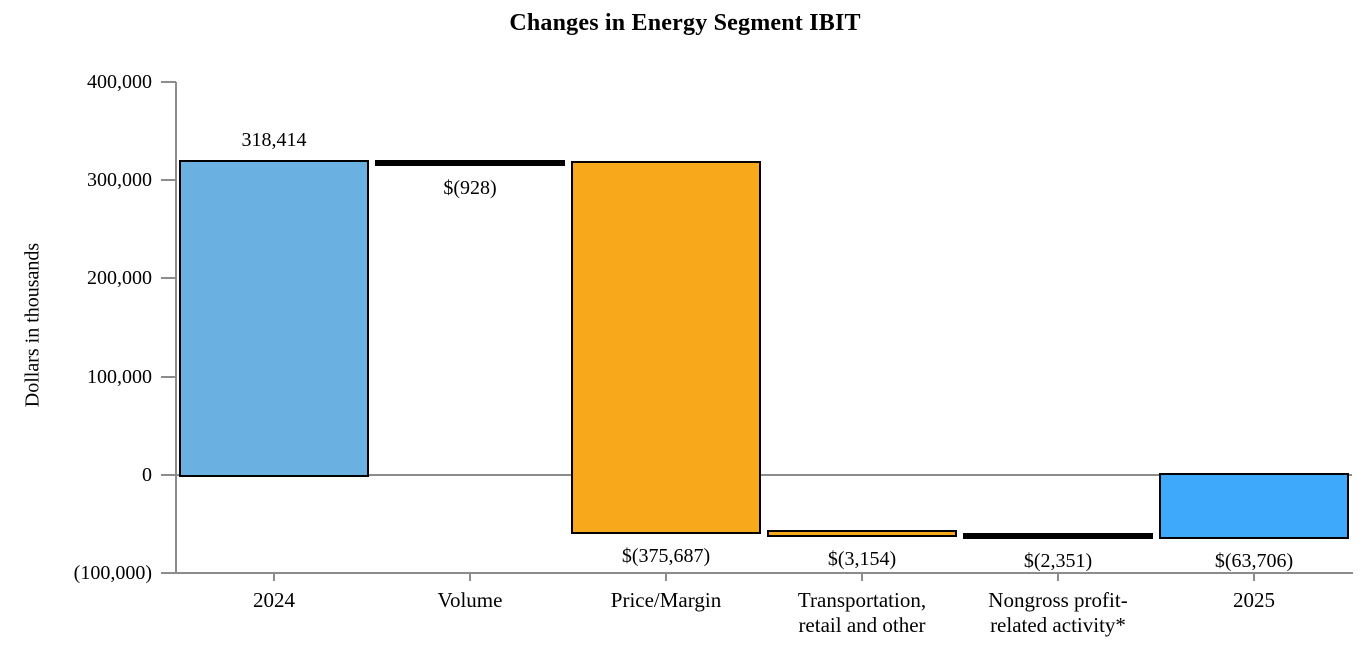 The width and height of the screenshot is (1370, 660). I want to click on x-category-label-line-volume-0: Volume, so click(470, 600).